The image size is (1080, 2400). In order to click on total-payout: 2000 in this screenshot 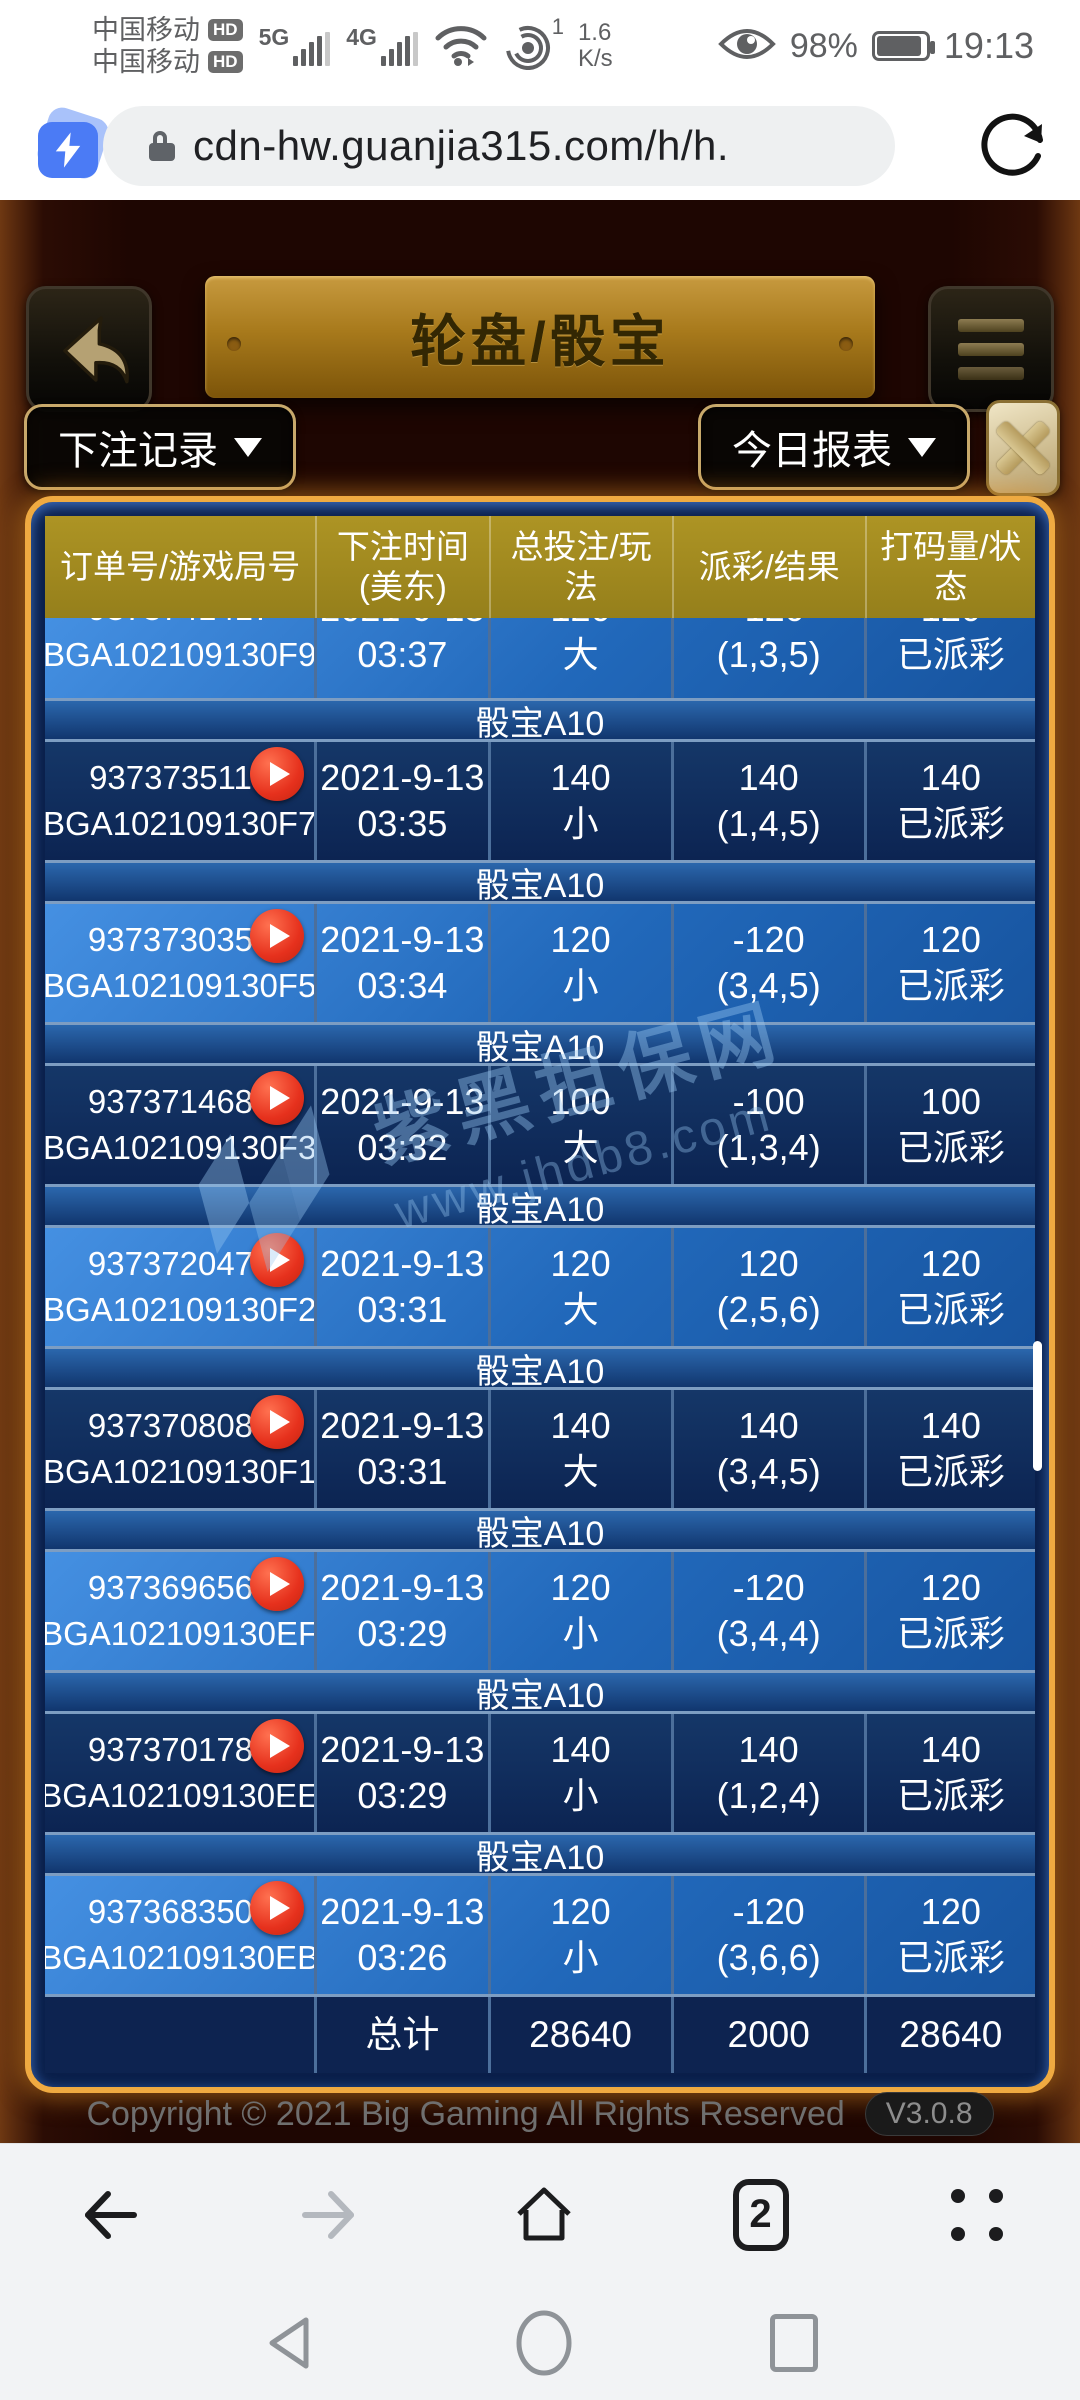, I will do `click(770, 2035)`.